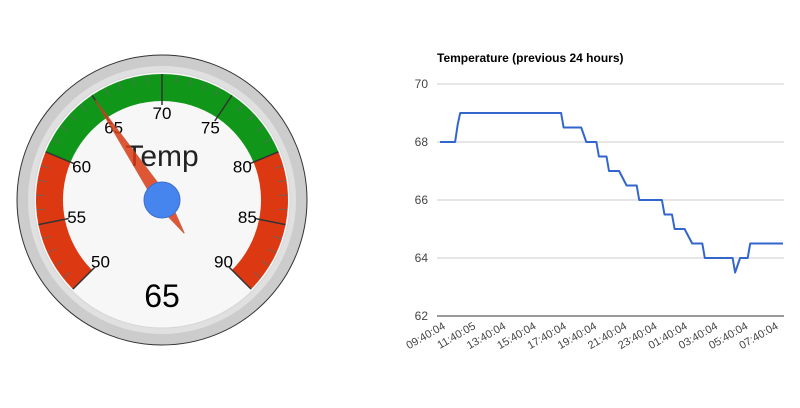 The width and height of the screenshot is (800, 408). I want to click on gauge-tick-label: 90, so click(223, 262).